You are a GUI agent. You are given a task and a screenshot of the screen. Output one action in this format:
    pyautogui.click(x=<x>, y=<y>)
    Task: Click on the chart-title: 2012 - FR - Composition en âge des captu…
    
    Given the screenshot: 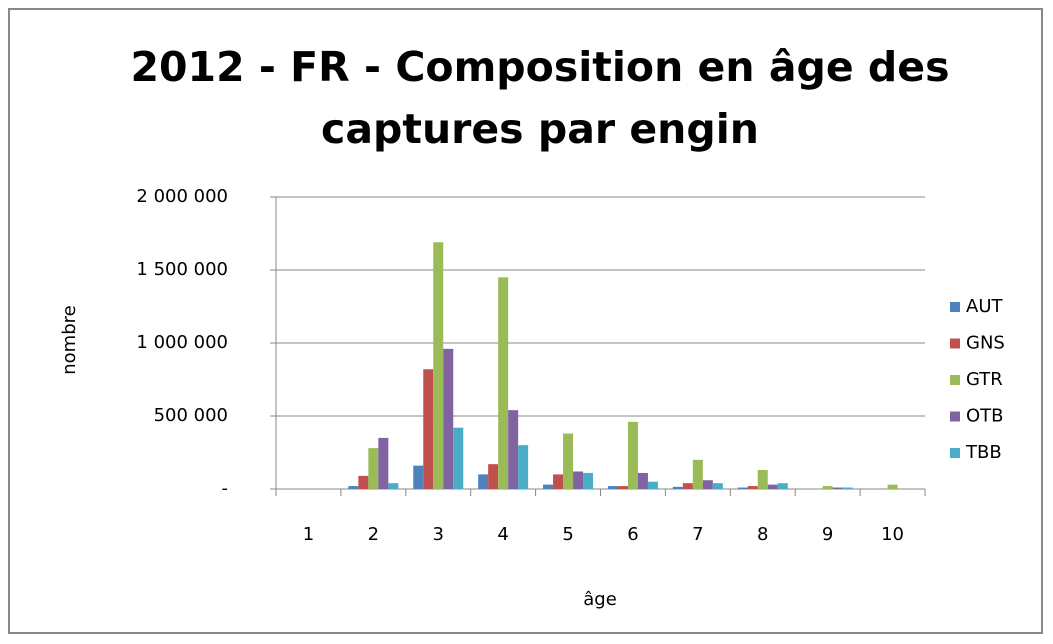 What is the action you would take?
    pyautogui.click(x=540, y=98)
    